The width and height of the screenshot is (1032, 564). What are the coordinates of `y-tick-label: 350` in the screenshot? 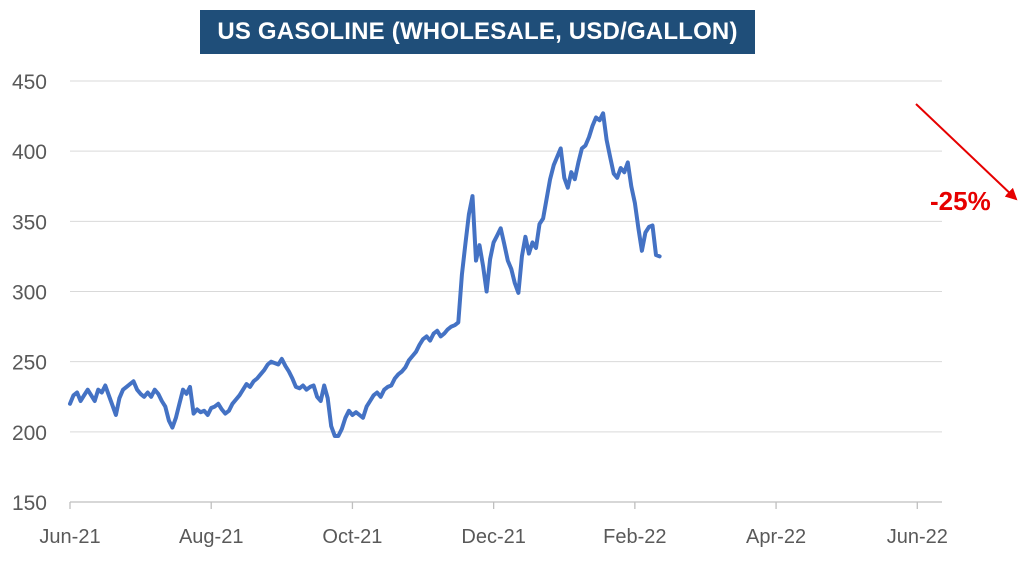 It's located at (29, 222).